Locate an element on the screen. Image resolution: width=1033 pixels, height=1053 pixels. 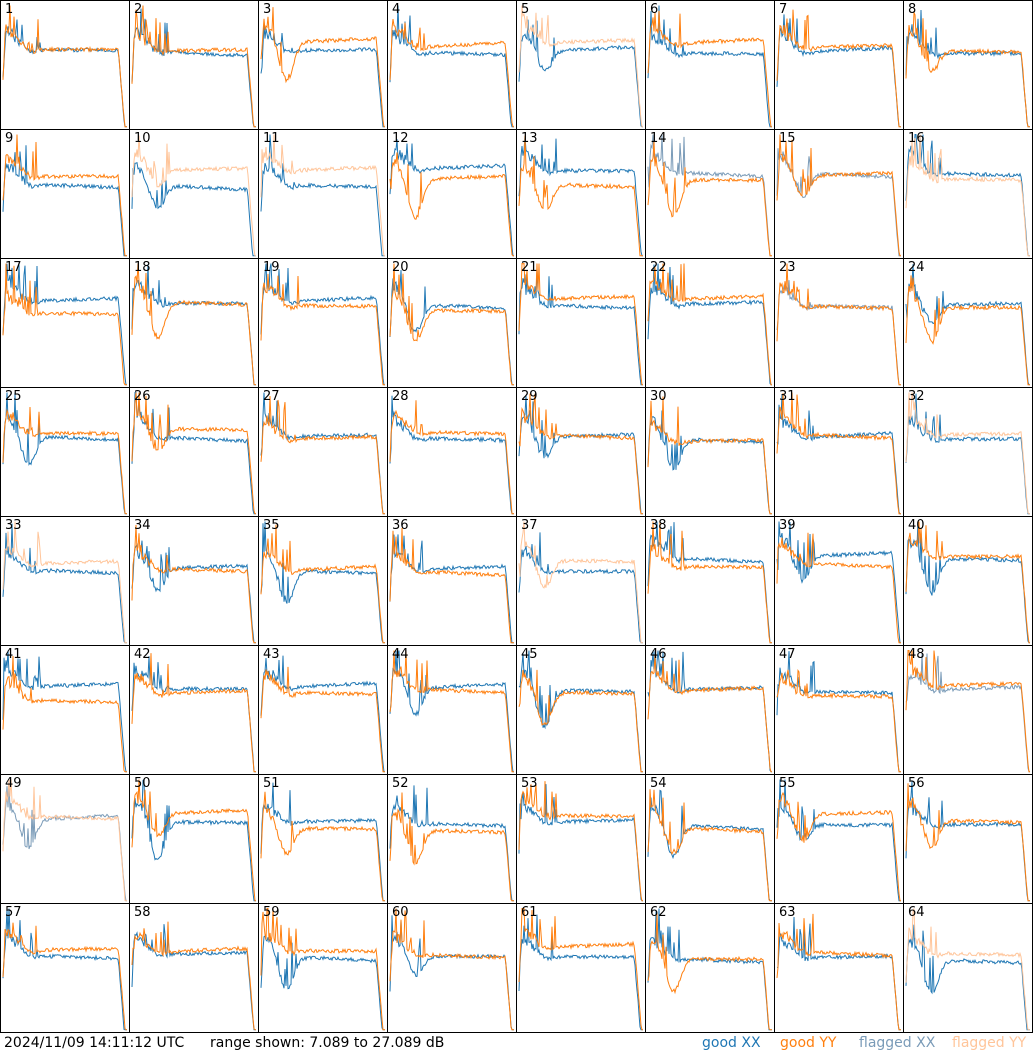
antenna-panel: 17 is located at coordinates (65, 323).